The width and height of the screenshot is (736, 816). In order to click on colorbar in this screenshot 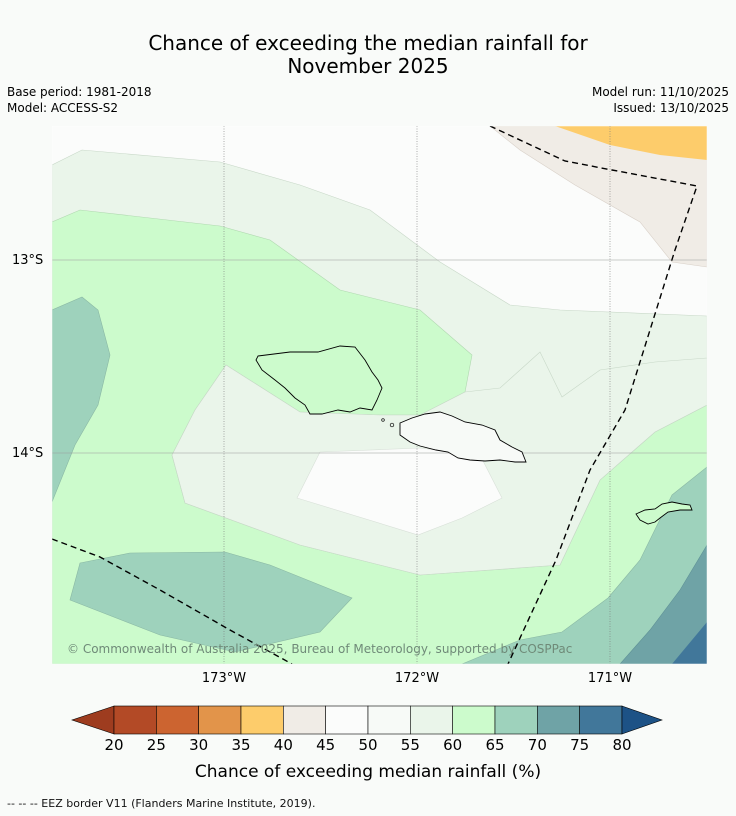, I will do `click(367, 720)`.